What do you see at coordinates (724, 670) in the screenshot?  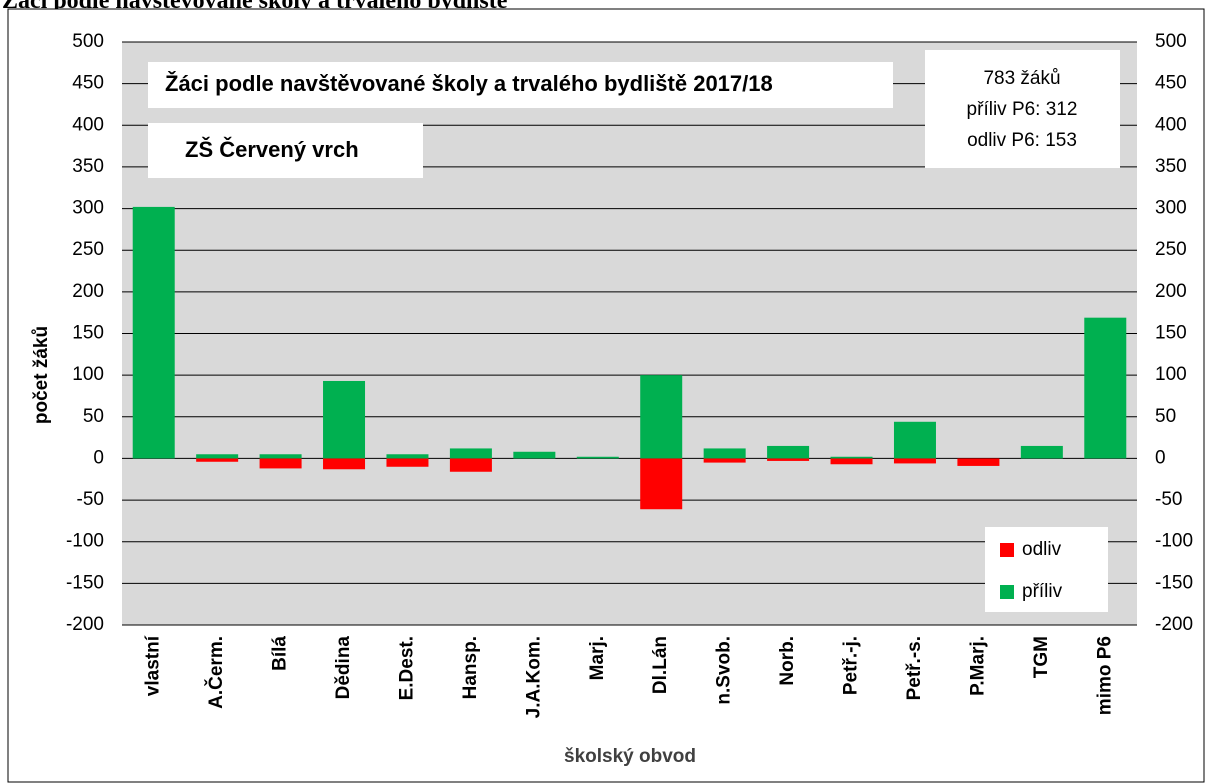 I see `x-tick-label: n.Svob.` at bounding box center [724, 670].